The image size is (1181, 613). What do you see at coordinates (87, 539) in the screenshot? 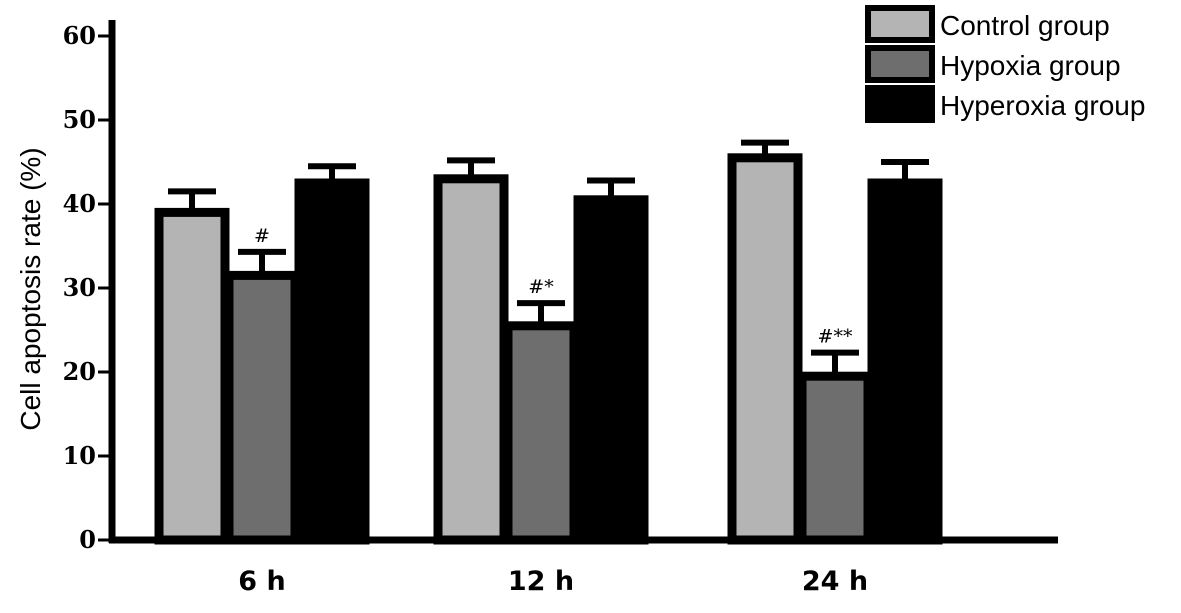
I see `y-tick-label: 0` at bounding box center [87, 539].